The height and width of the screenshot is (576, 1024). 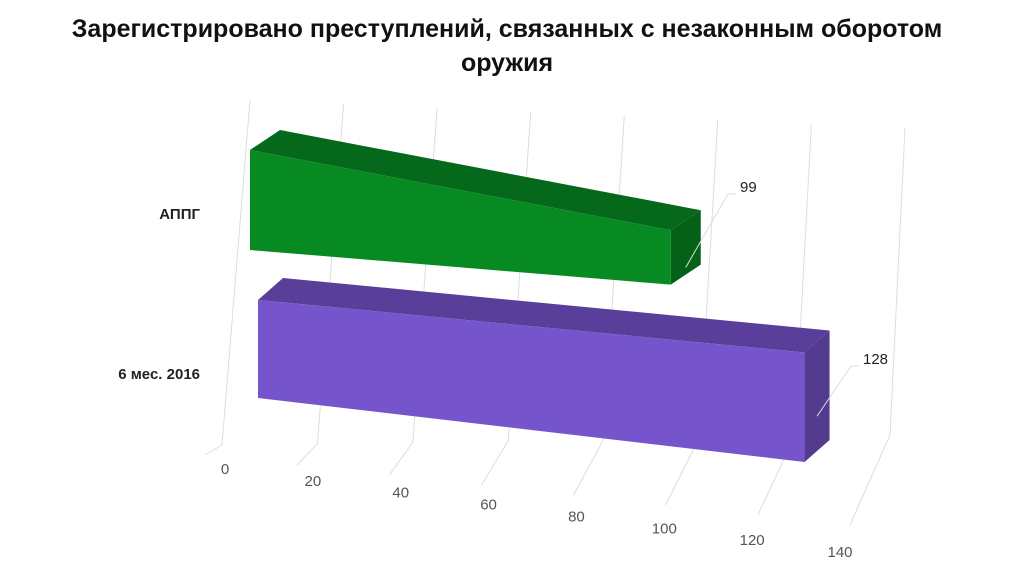 What do you see at coordinates (839, 552) in the screenshot?
I see `x-tick-label: 140` at bounding box center [839, 552].